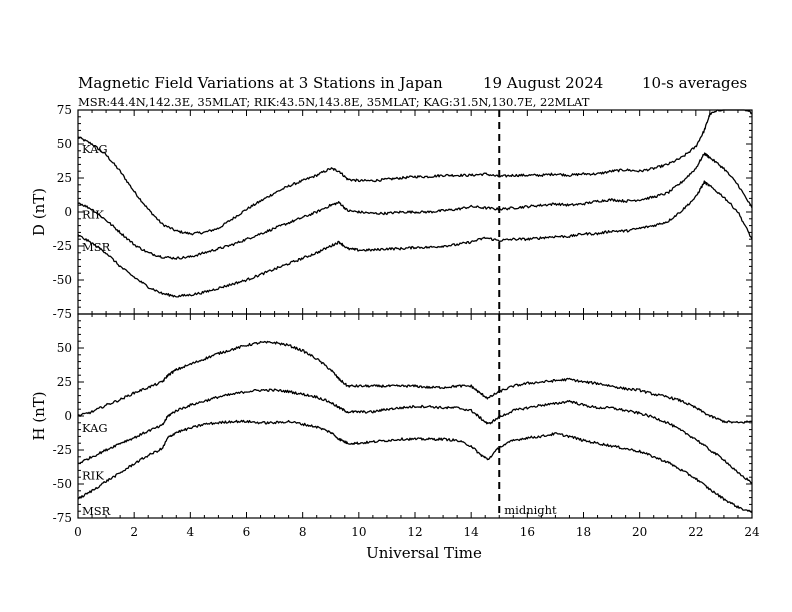 Image resolution: width=792 pixels, height=612 pixels. Describe the element at coordinates (424, 553) in the screenshot. I see `x-axis-label: Universal Time` at that location.